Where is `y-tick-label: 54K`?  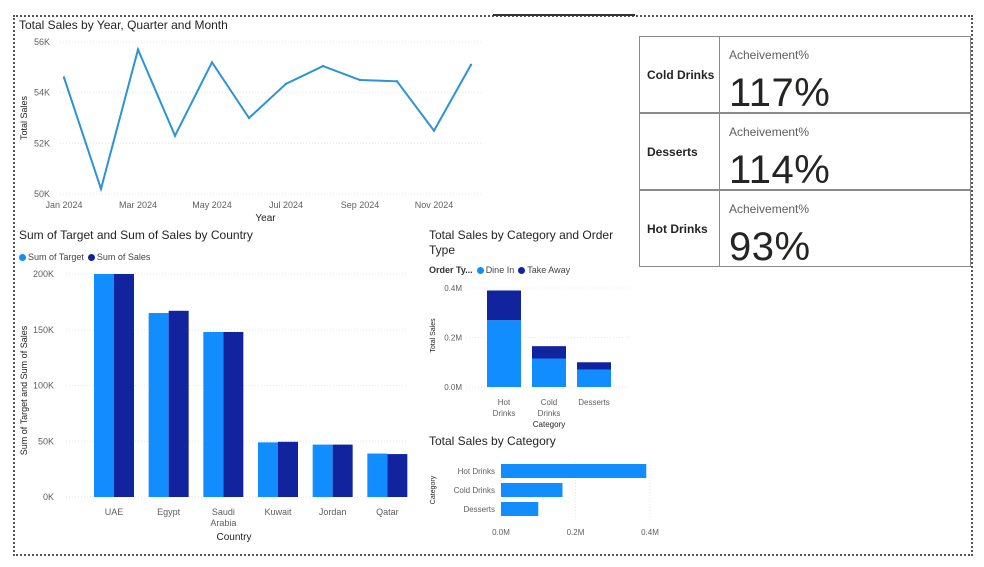
y-tick-label: 54K is located at coordinates (42, 93).